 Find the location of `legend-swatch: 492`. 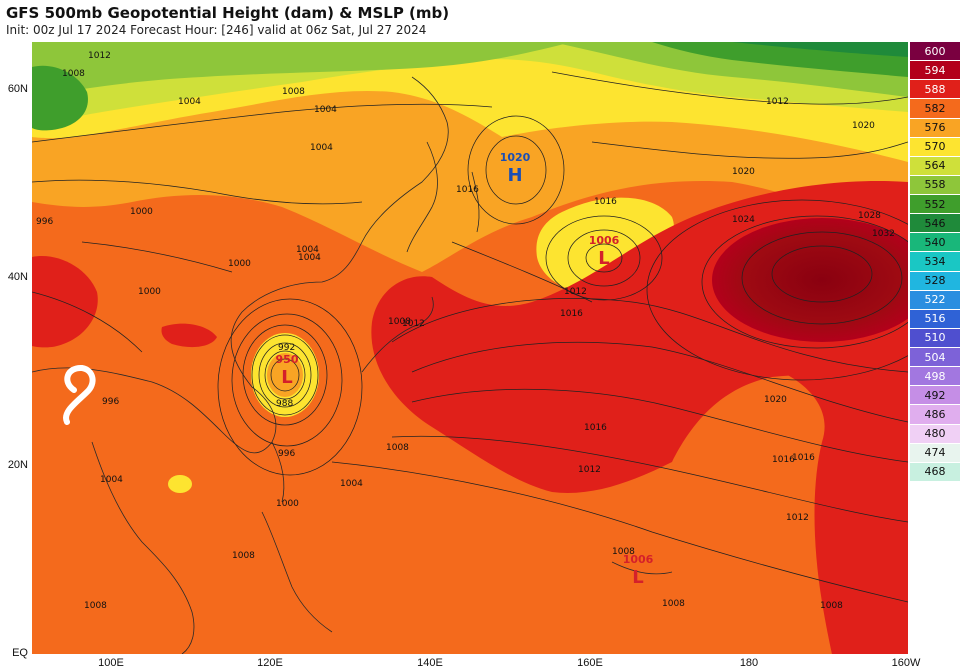

legend-swatch: 492 is located at coordinates (935, 395).